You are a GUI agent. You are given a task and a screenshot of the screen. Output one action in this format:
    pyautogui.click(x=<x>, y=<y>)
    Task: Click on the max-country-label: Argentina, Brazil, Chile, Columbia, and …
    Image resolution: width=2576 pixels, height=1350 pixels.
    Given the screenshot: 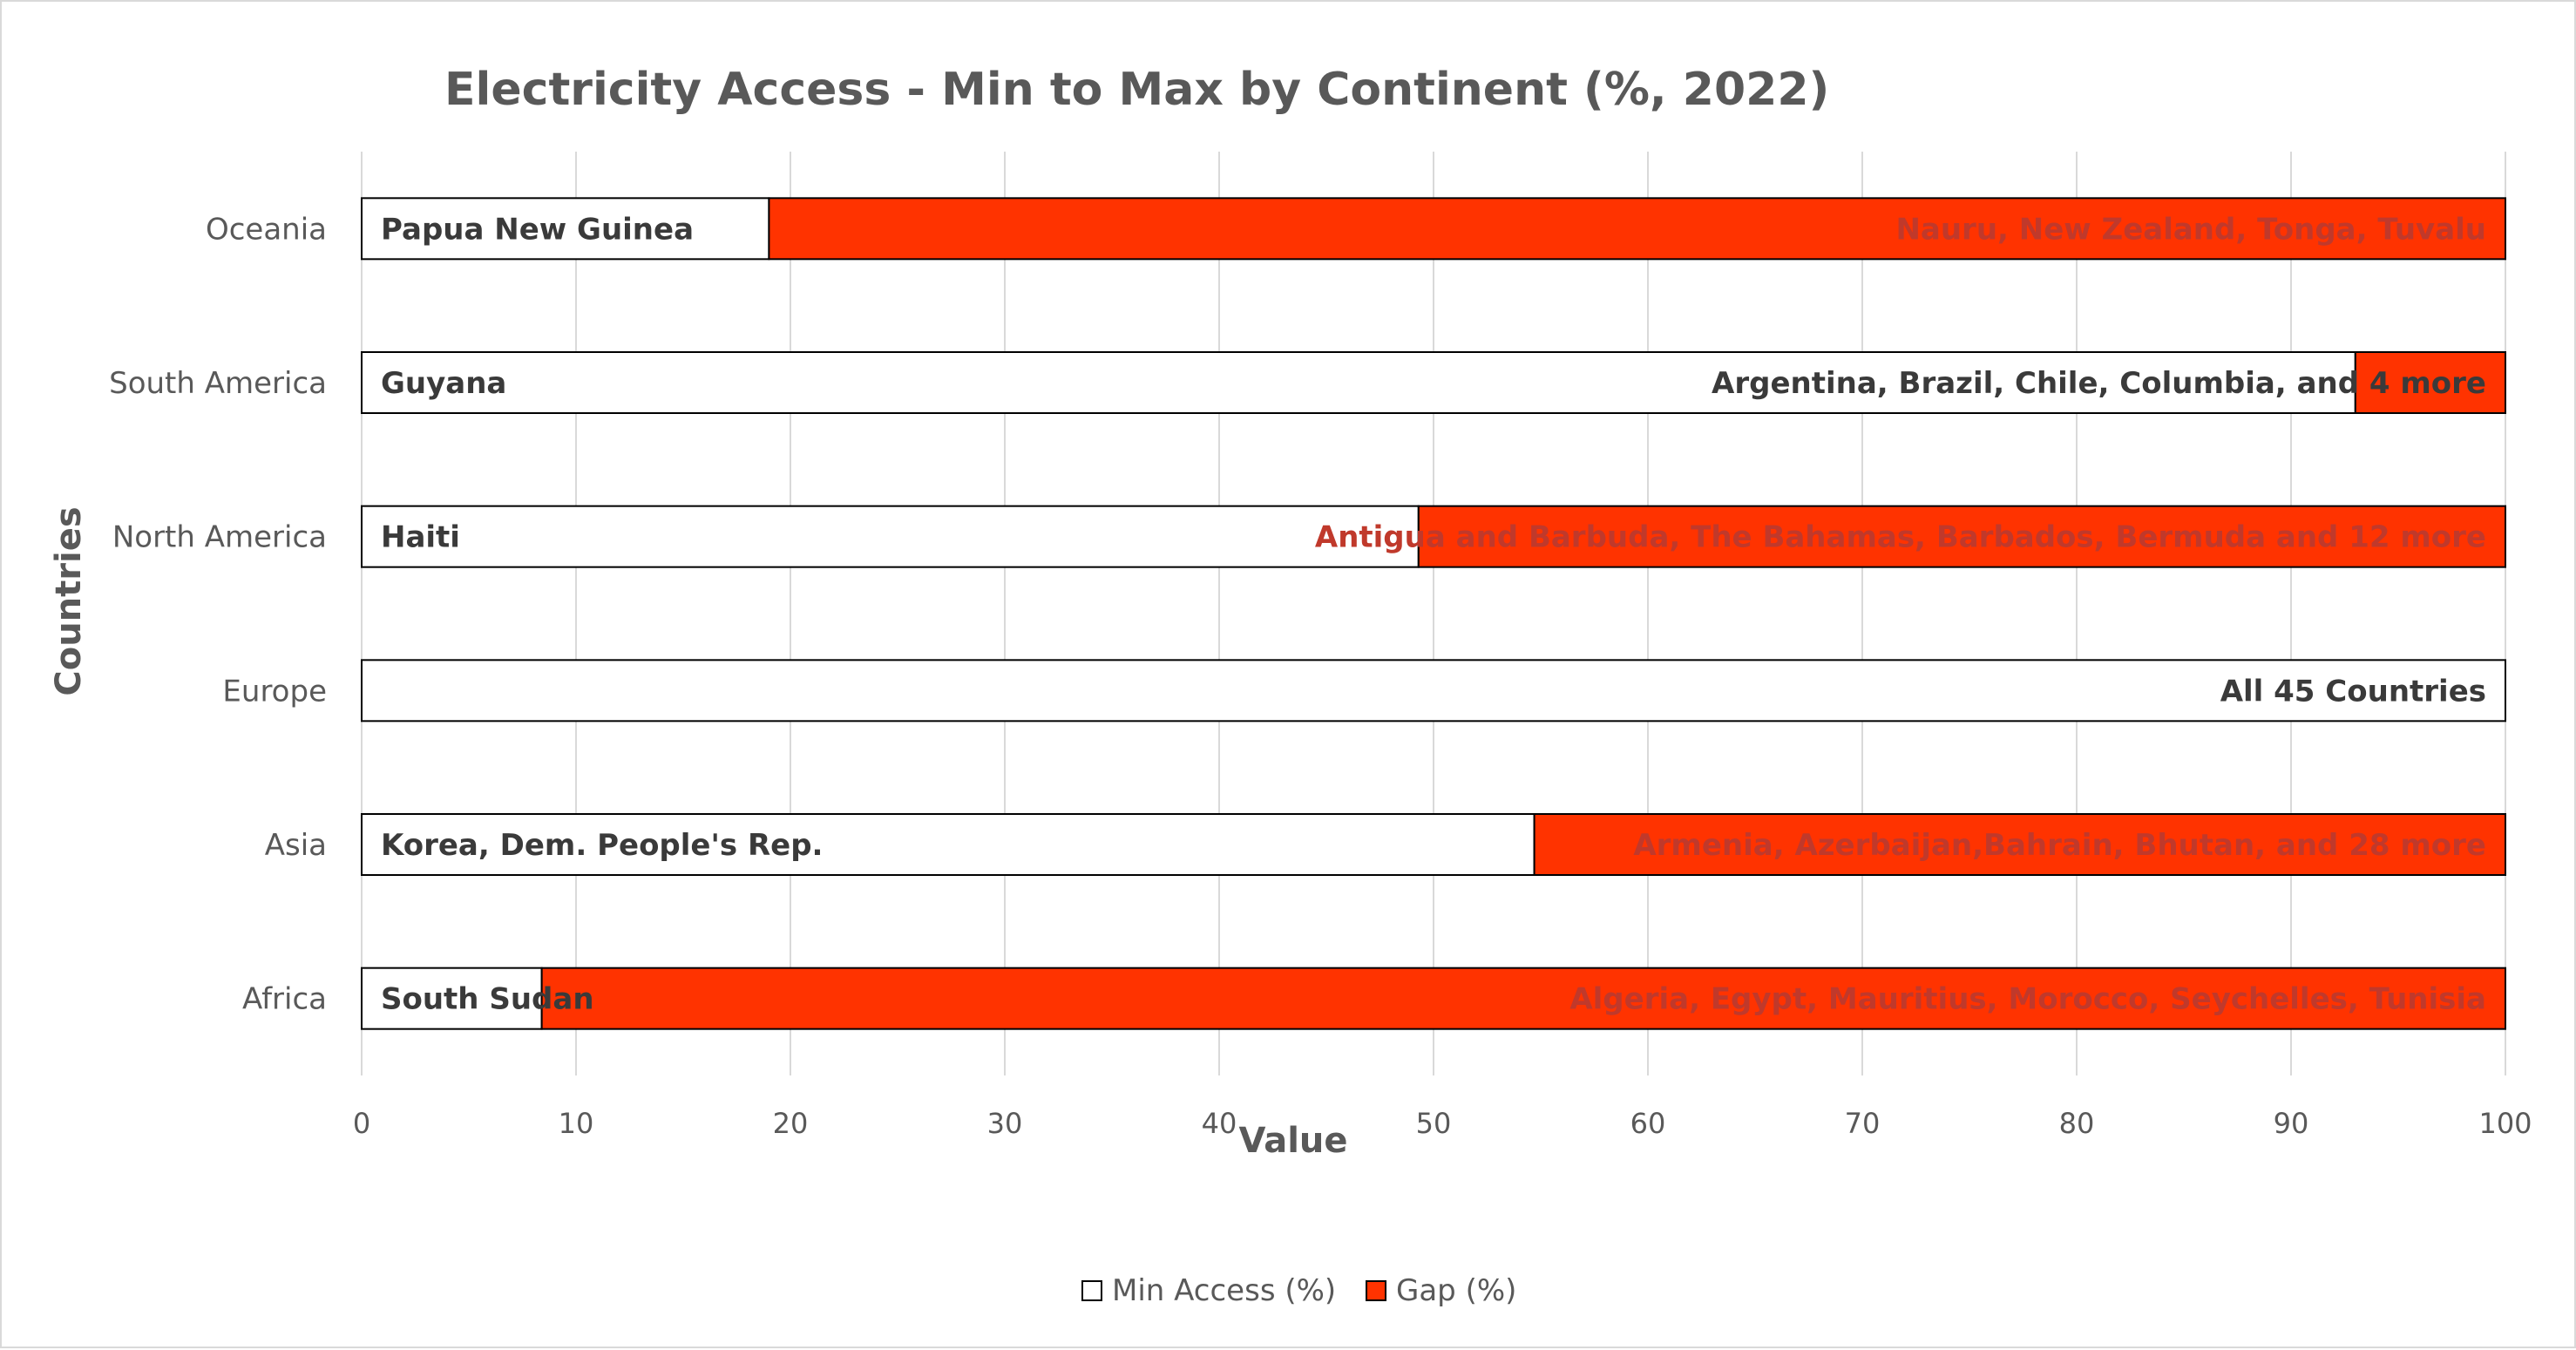 What is the action you would take?
    pyautogui.click(x=2099, y=383)
    